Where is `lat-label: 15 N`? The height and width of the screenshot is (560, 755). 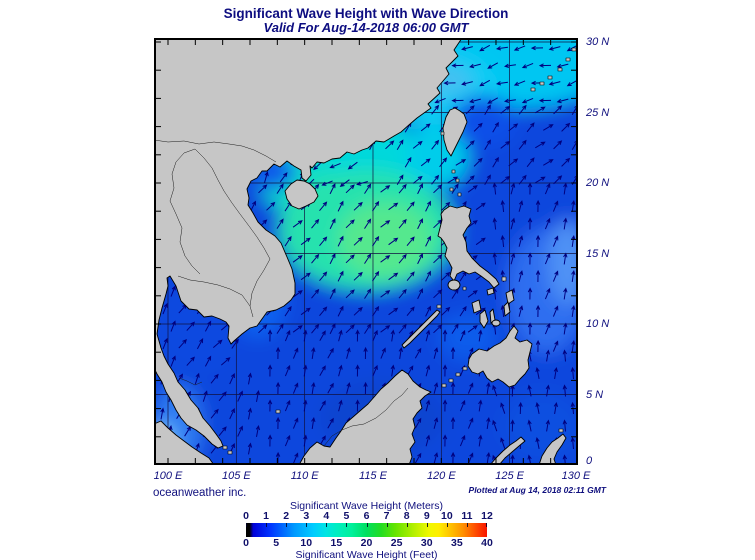
lat-label: 15 N is located at coordinates (598, 253).